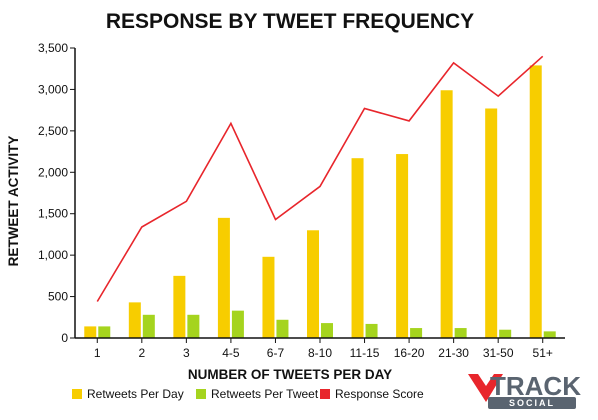 This screenshot has height=420, width=598. I want to click on x-tick-label: 3, so click(186, 353).